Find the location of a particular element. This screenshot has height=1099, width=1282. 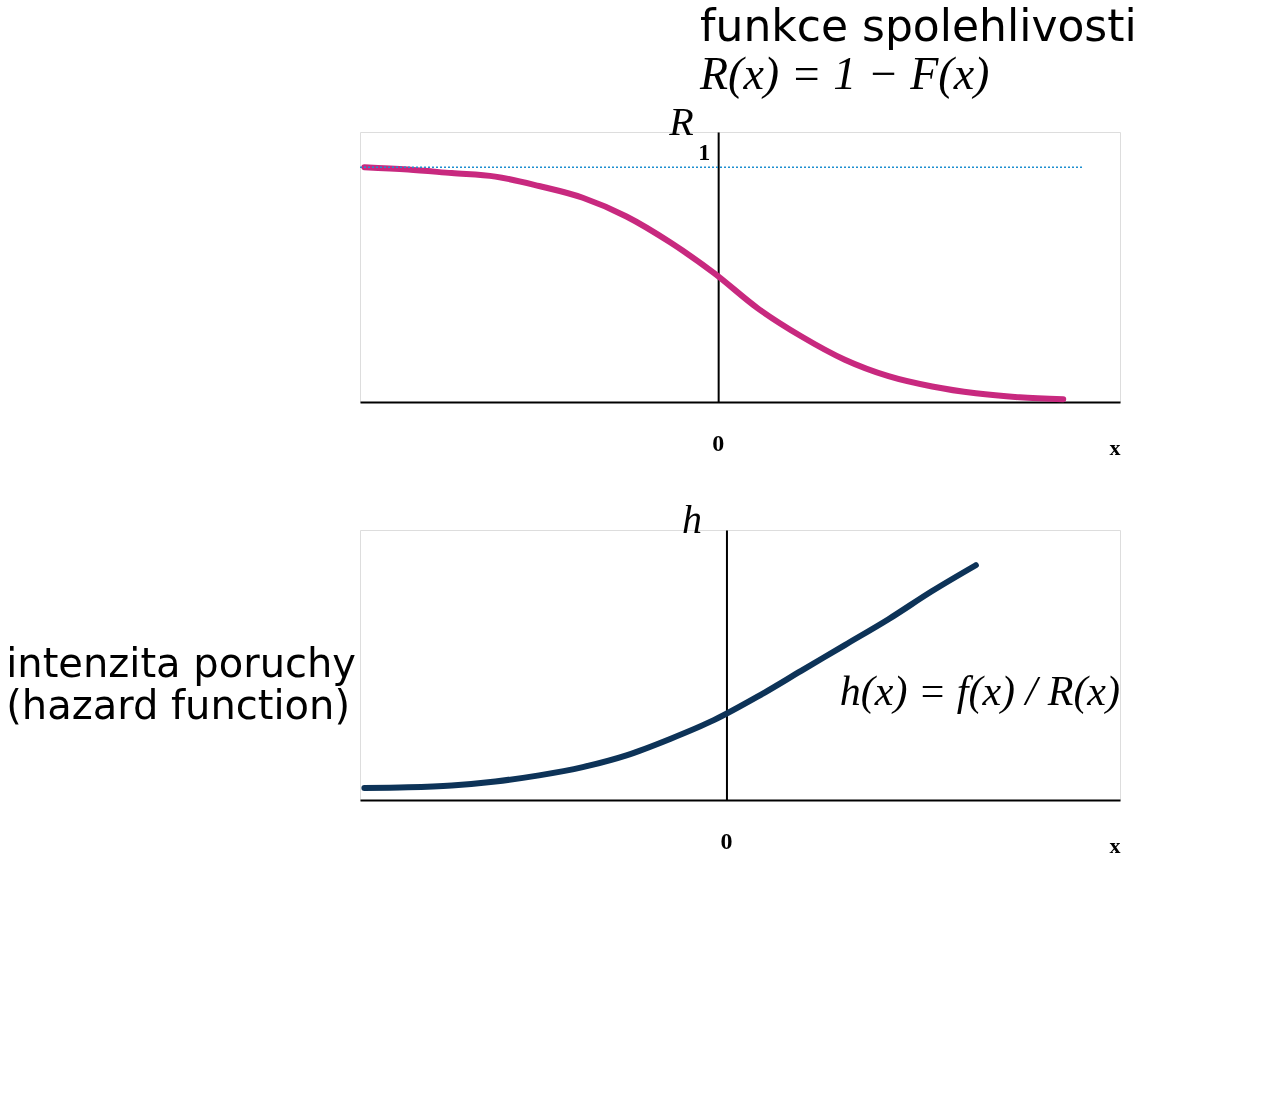

text: intenzita poruchy (hazard function) is located at coordinates (181, 684).